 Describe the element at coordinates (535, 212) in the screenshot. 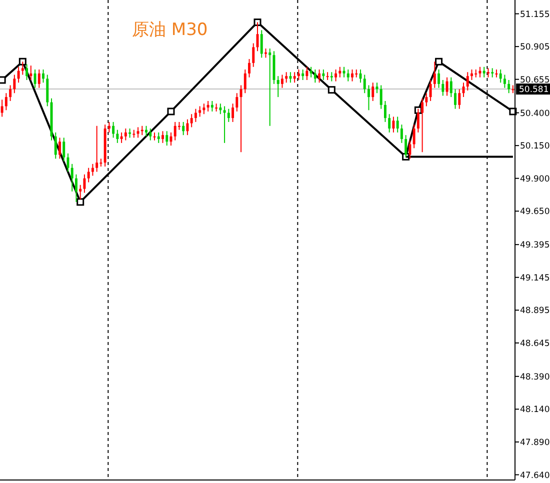

I see `y-tick-label: 49.650` at that location.